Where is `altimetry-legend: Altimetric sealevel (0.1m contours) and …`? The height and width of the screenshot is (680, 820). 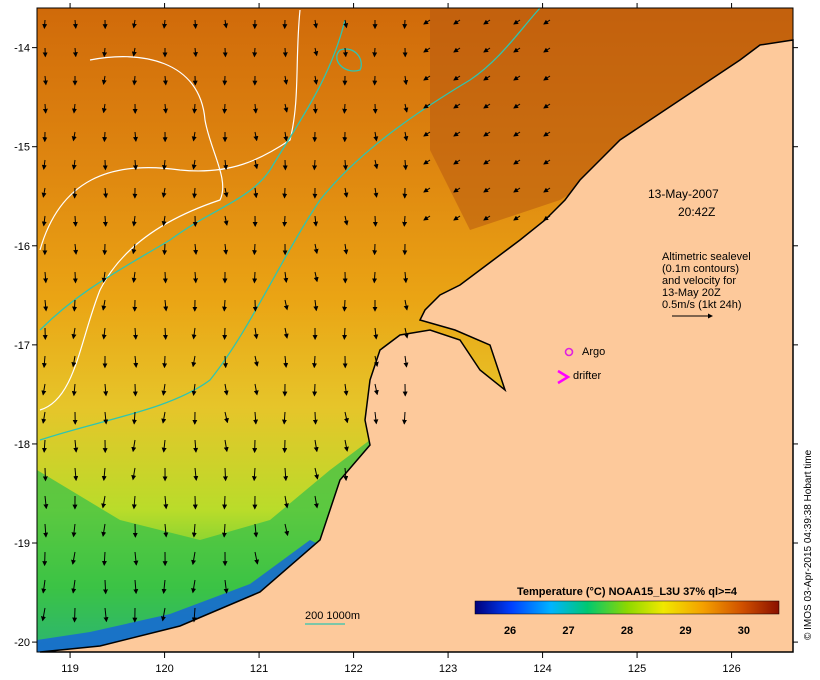
altimetry-legend: Altimetric sealevel (0.1m contours) and … is located at coordinates (706, 285).